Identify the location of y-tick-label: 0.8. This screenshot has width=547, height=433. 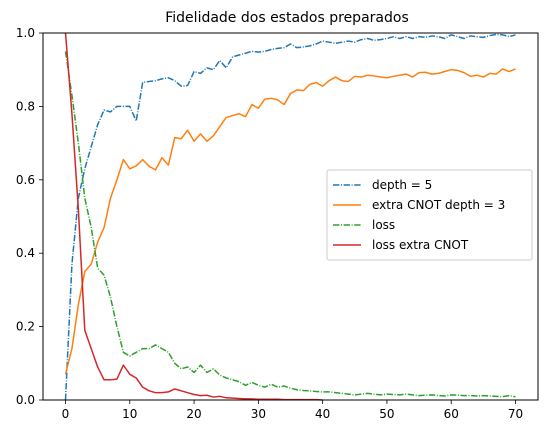
(25, 106).